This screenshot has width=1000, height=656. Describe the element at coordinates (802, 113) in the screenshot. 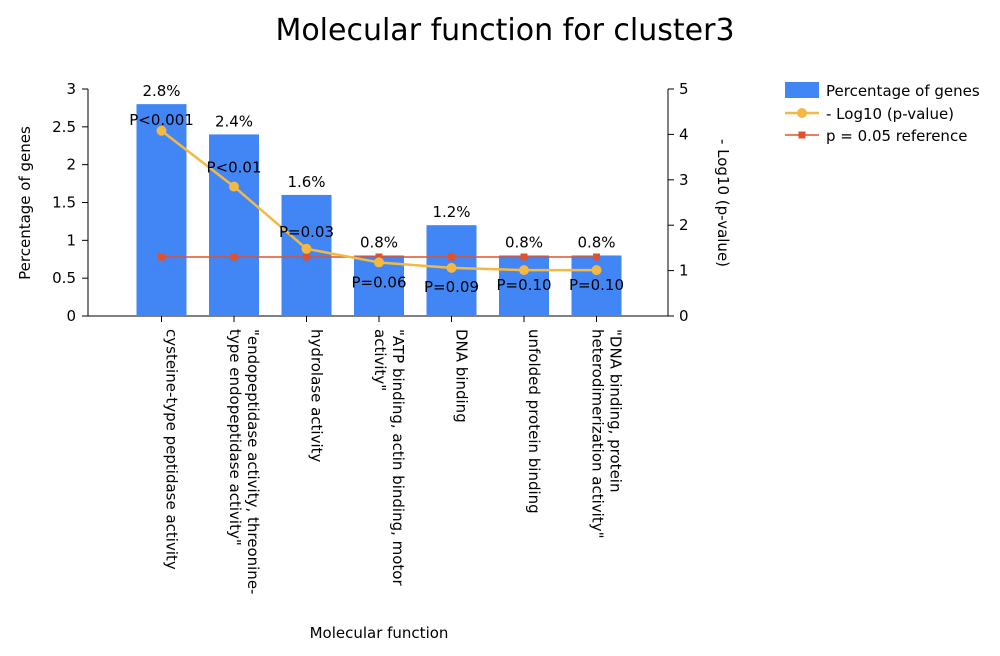

I see `legend-swatch-point` at that location.